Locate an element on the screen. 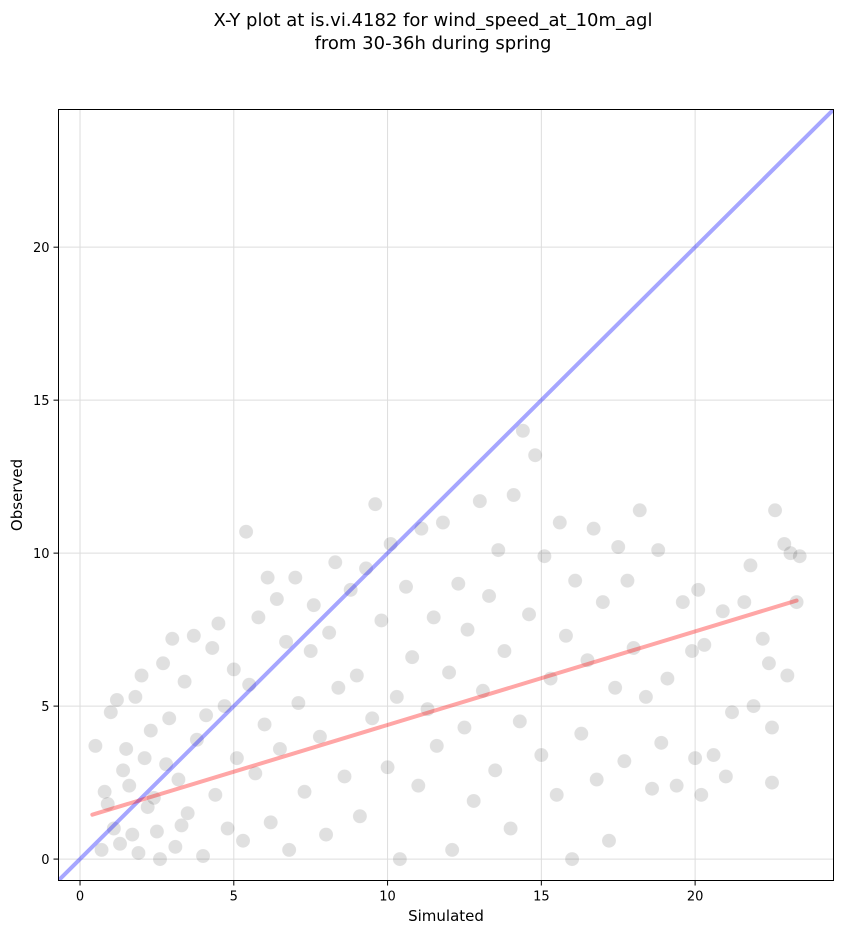 This screenshot has width=843, height=934. y-tick-label: 20 is located at coordinates (41, 248).